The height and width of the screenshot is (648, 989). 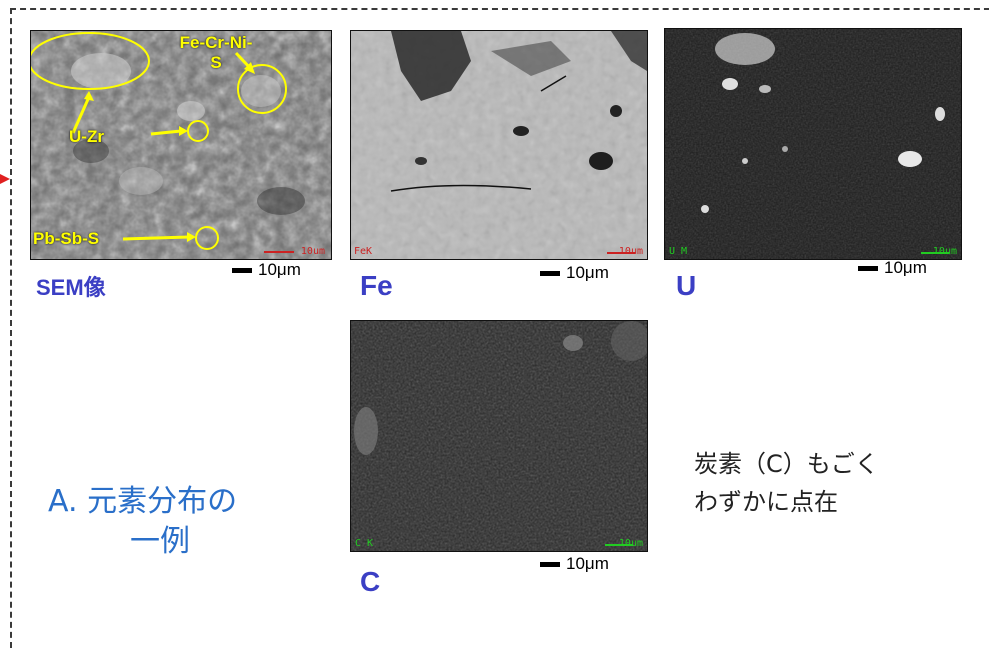 I want to click on fe-cr-ni-s-circle, so click(x=262, y=89).